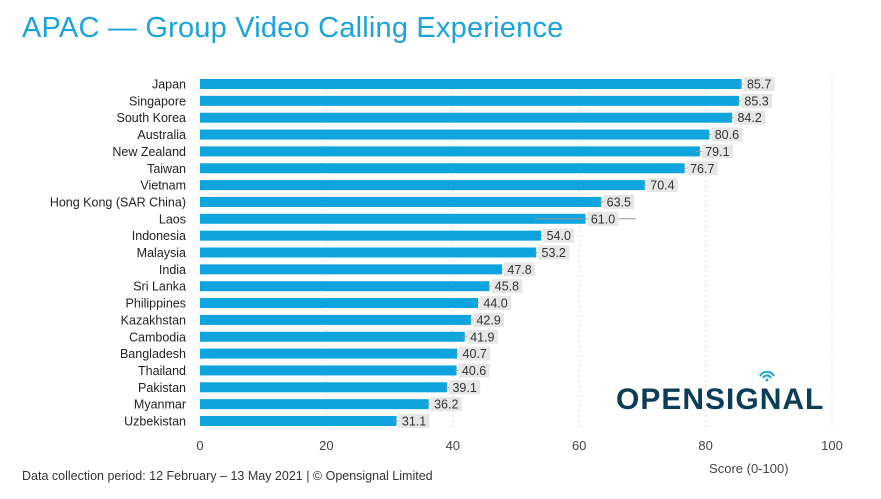  Describe the element at coordinates (326, 445) in the screenshot. I see `x-tick-label: 20` at that location.